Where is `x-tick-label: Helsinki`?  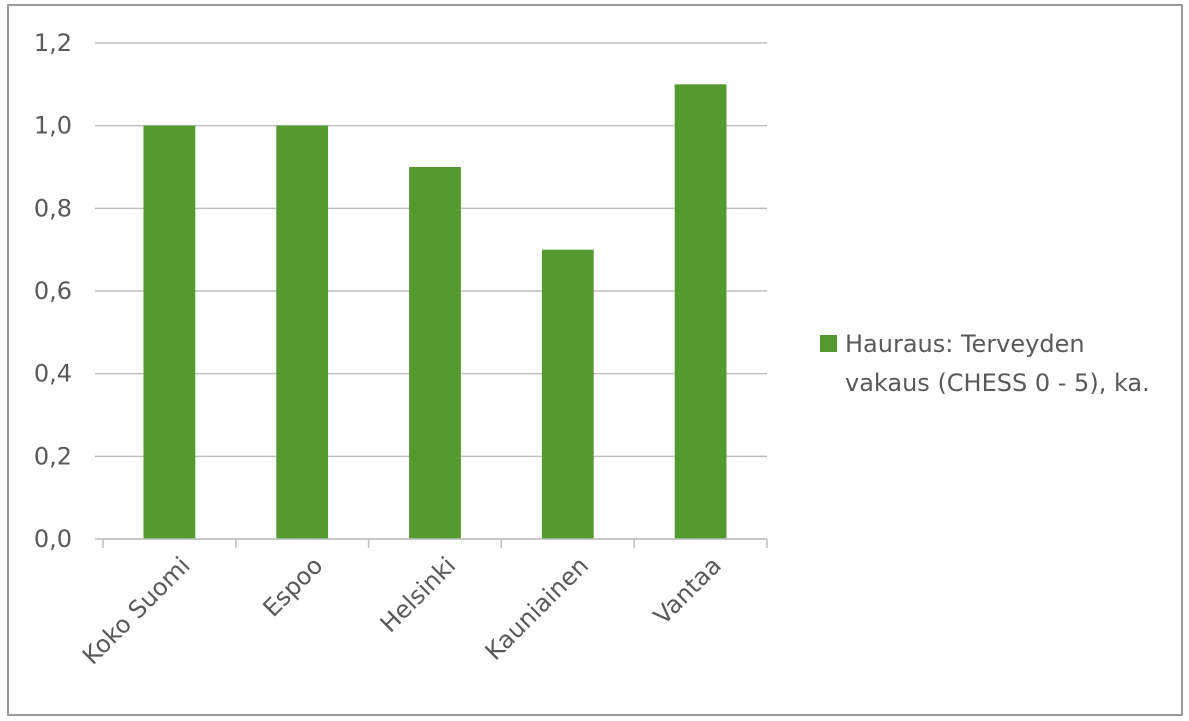
x-tick-label: Helsinki is located at coordinates (418, 594).